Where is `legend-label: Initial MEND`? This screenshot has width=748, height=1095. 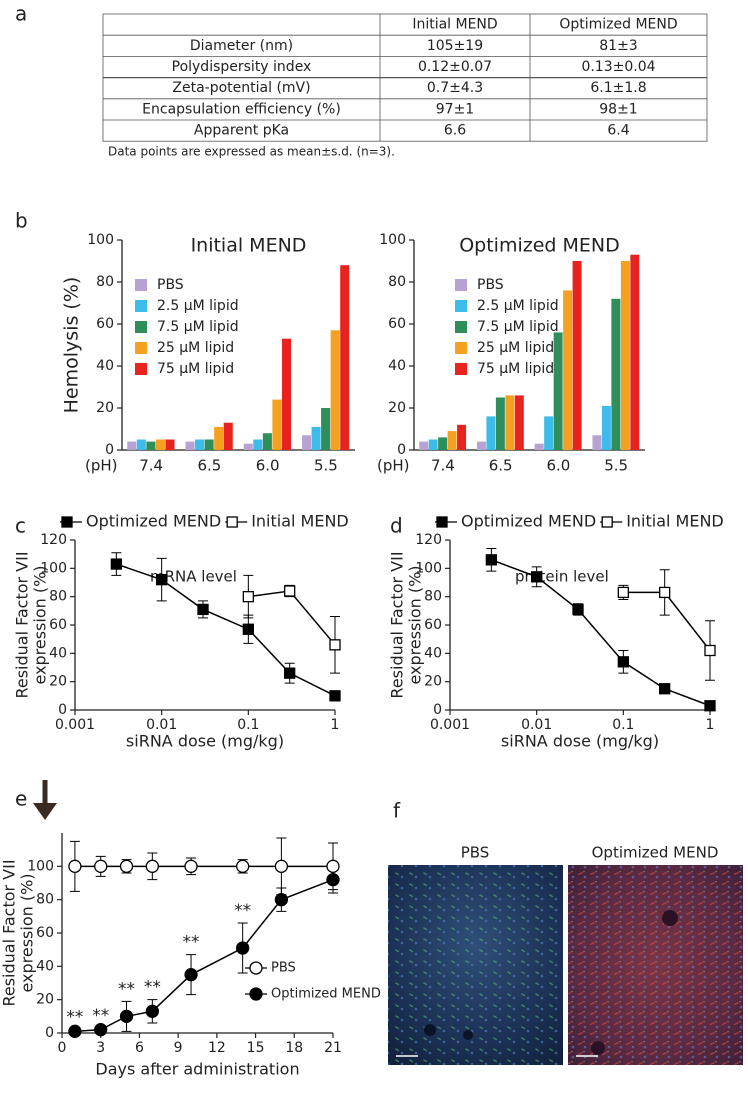 legend-label: Initial MEND is located at coordinates (300, 521).